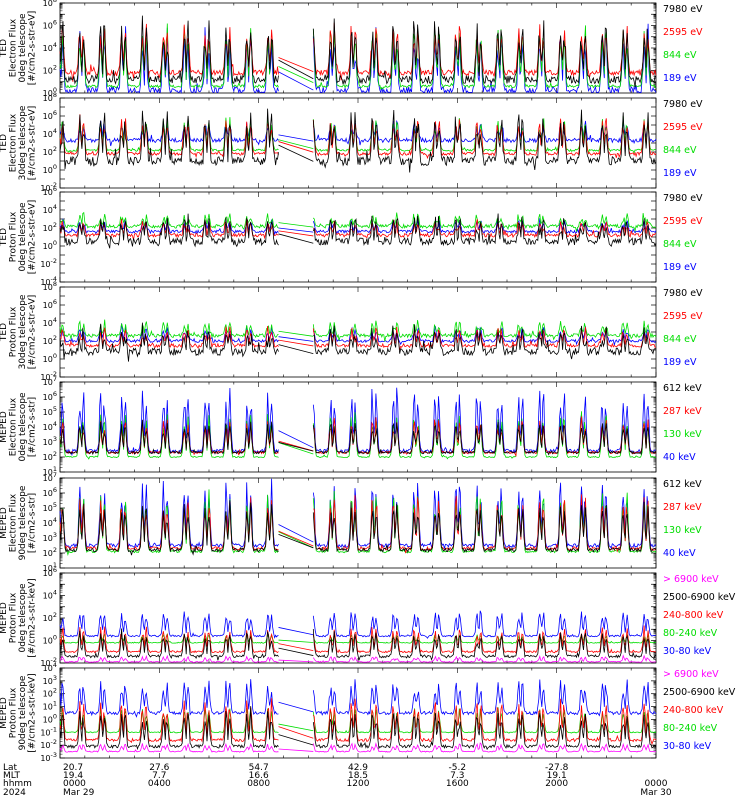  Describe the element at coordinates (457, 784) in the screenshot. I see `footer-value: 1600` at that location.